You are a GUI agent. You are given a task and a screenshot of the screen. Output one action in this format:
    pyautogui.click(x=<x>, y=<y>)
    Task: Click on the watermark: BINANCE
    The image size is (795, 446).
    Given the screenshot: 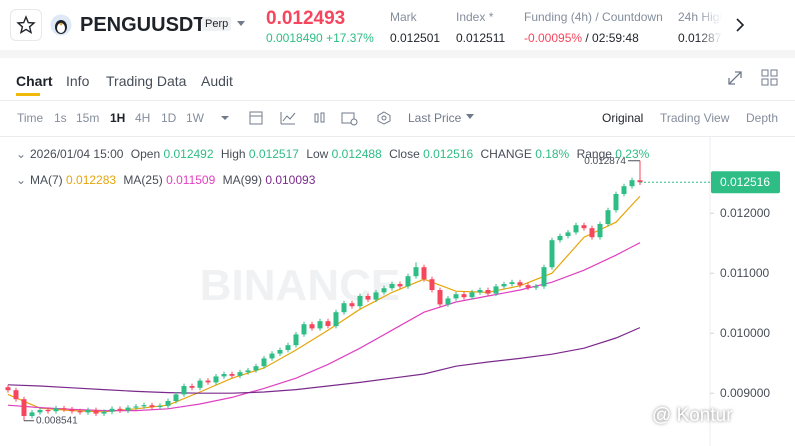 What is the action you would take?
    pyautogui.click(x=300, y=285)
    